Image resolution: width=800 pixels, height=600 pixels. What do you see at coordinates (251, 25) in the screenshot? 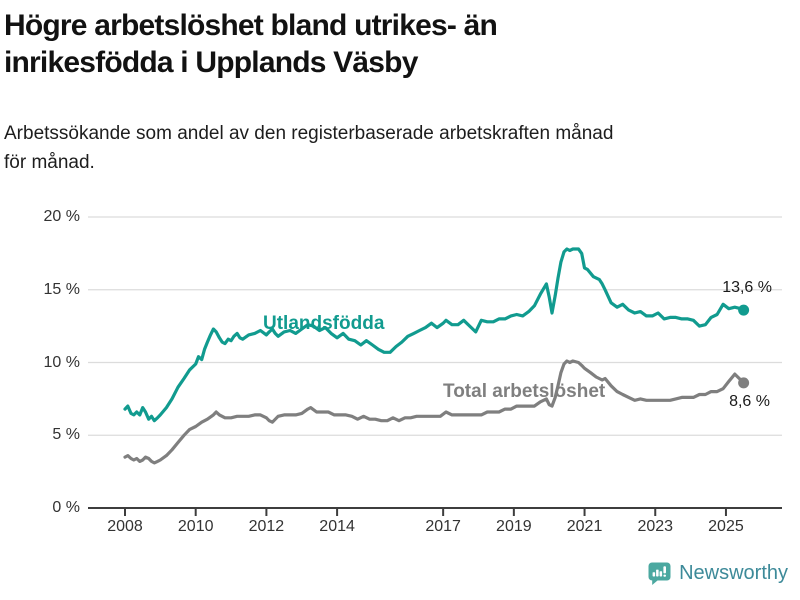
I see `page-title-line1: Högre arbetslöshet bland utrikes- än` at bounding box center [251, 25].